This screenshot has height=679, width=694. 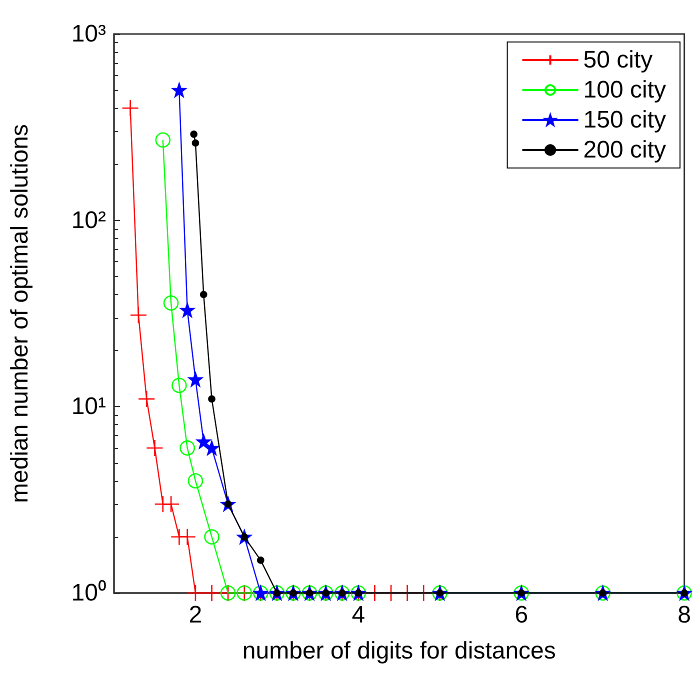 I want to click on x-tick-label: 2, so click(x=195, y=615).